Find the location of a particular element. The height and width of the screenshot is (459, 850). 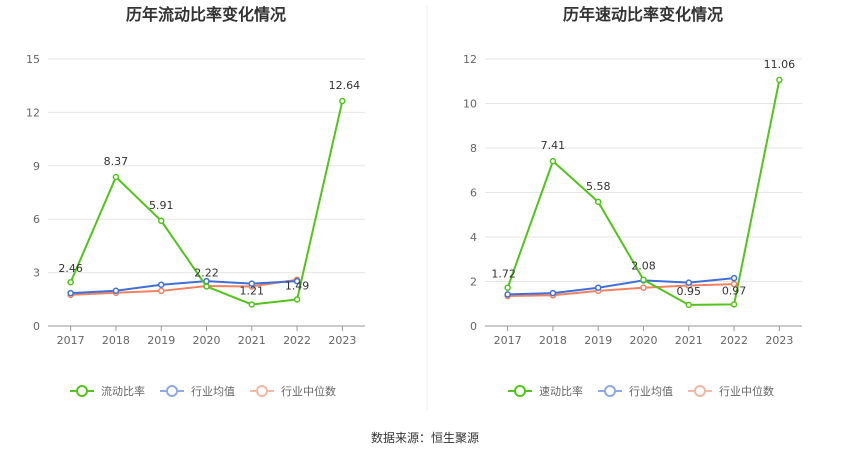

data-label: 2.46 is located at coordinates (70, 268).